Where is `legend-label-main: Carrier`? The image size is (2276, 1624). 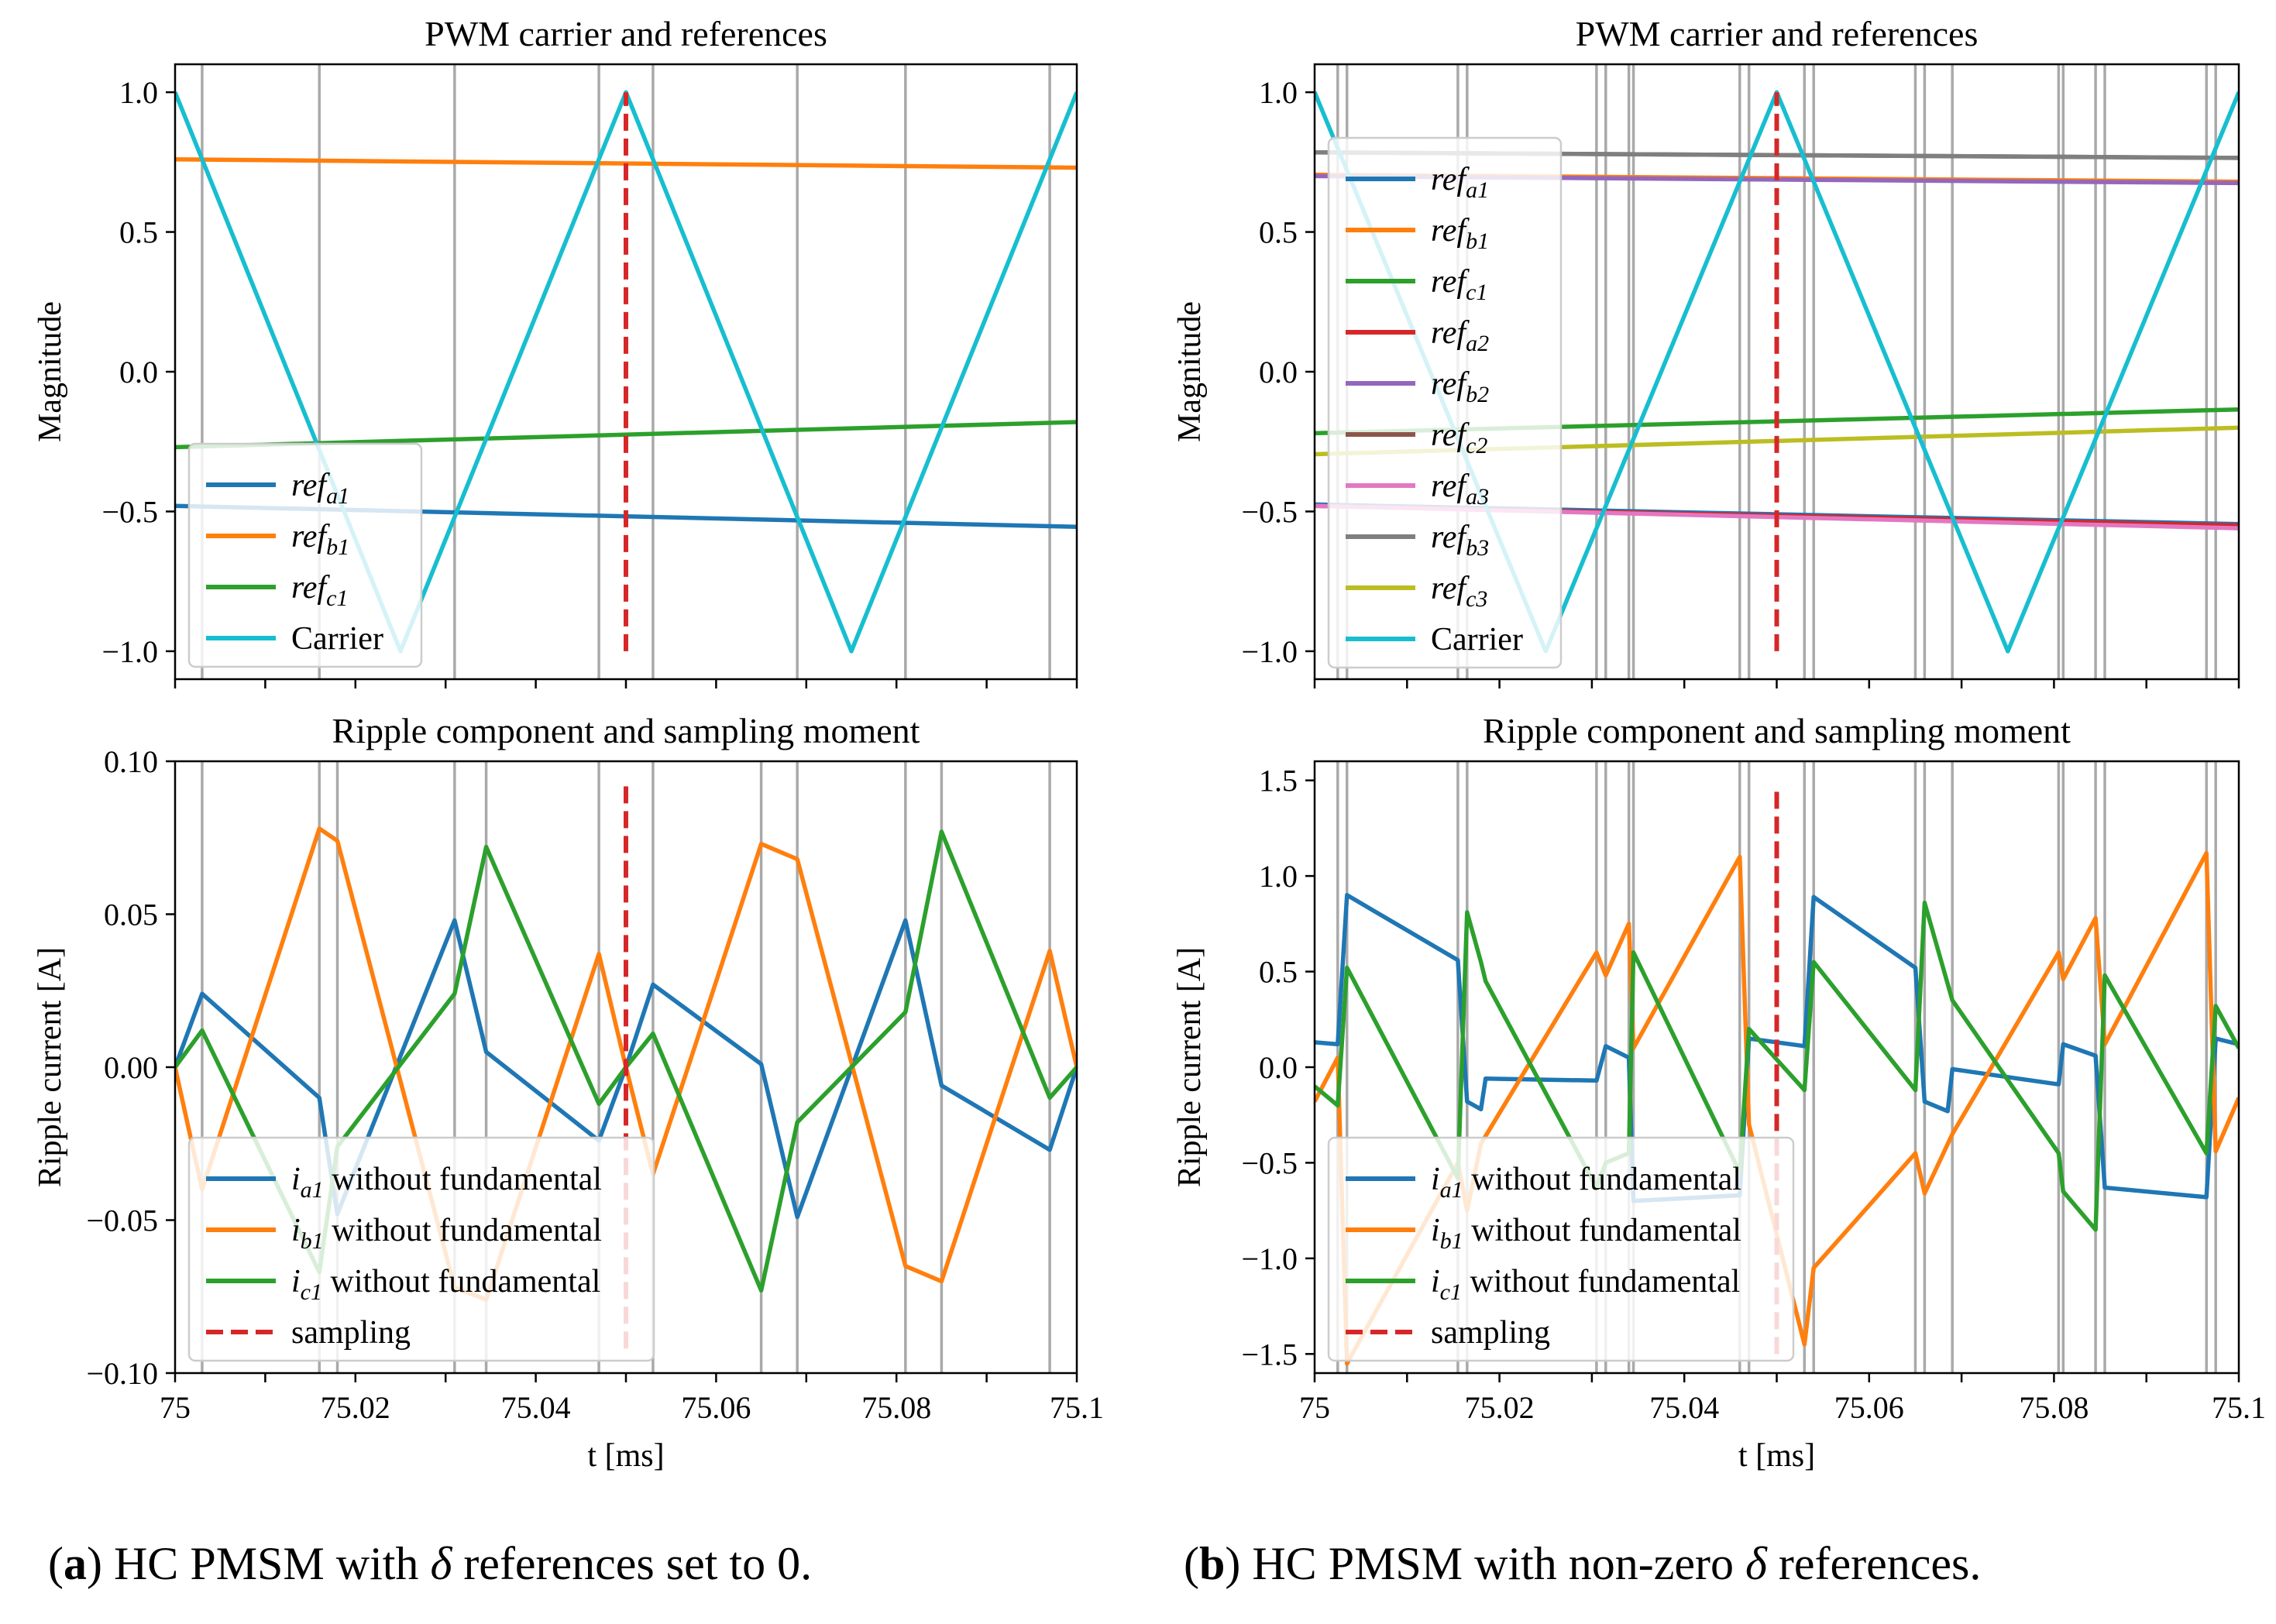
legend-label-main: Carrier is located at coordinates (1477, 639).